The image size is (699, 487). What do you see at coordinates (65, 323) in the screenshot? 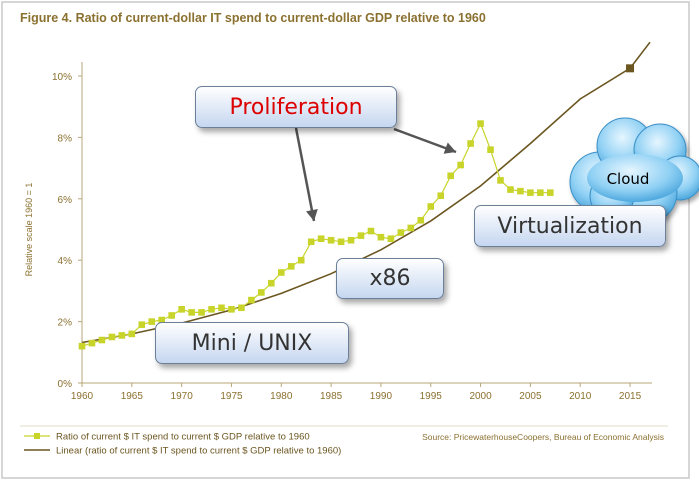
I see `y-tick-label: 2%` at bounding box center [65, 323].